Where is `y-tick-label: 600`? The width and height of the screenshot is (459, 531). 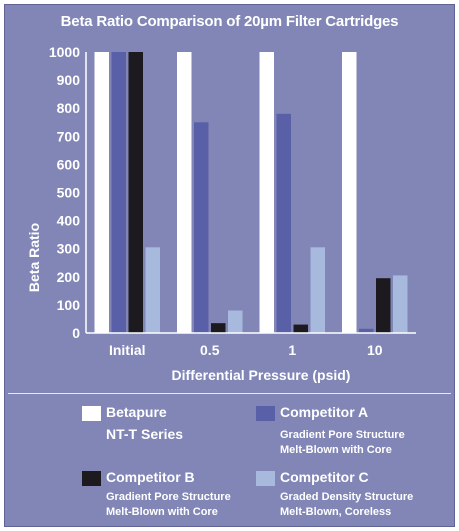 y-tick-label: 600 is located at coordinates (69, 164).